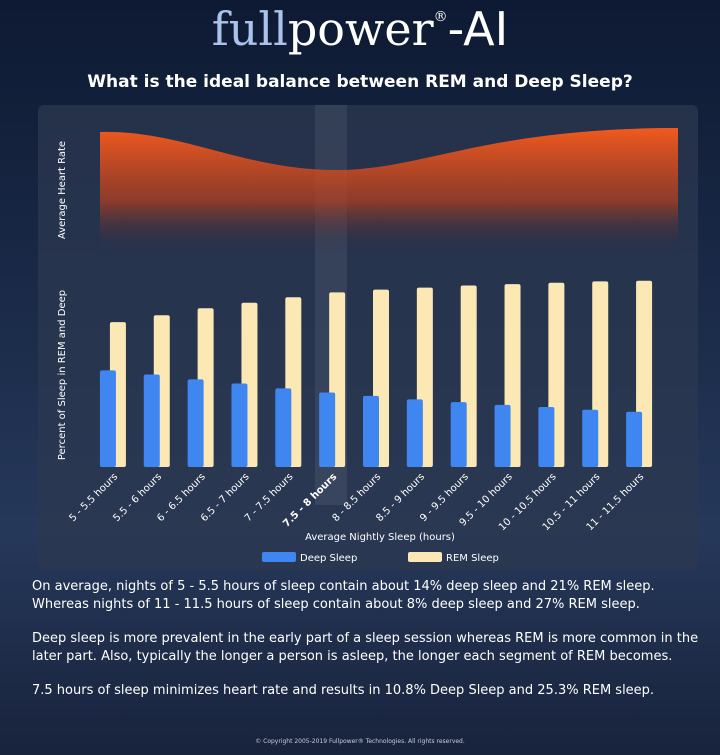 This screenshot has height=755, width=720. What do you see at coordinates (249, 29) in the screenshot?
I see `logo-part: full` at bounding box center [249, 29].